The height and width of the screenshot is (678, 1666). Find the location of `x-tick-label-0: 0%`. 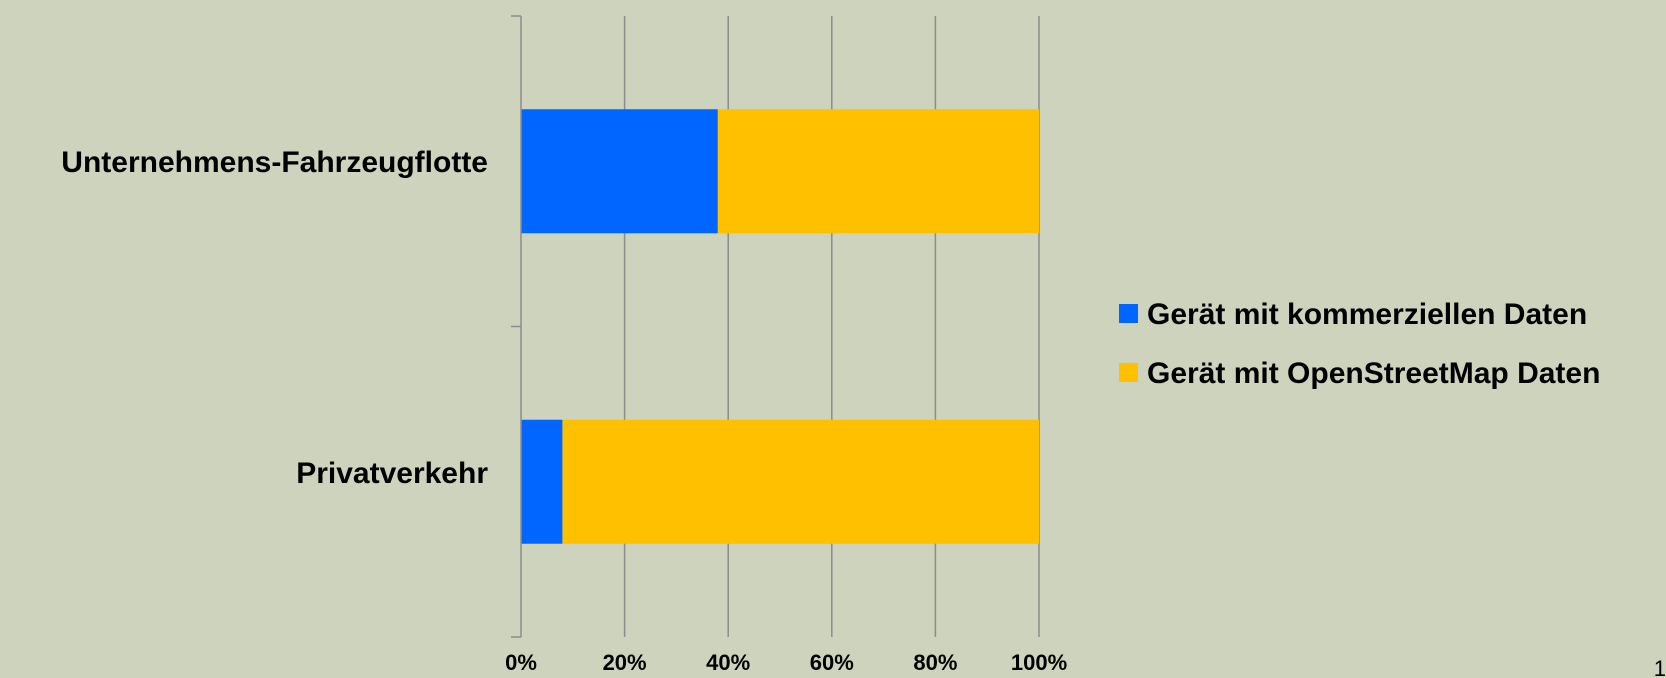

x-tick-label-0: 0% is located at coordinates (521, 662).